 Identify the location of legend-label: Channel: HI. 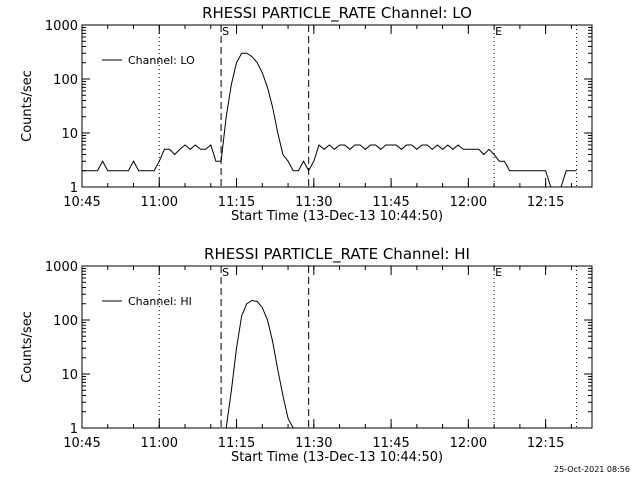
(160, 301).